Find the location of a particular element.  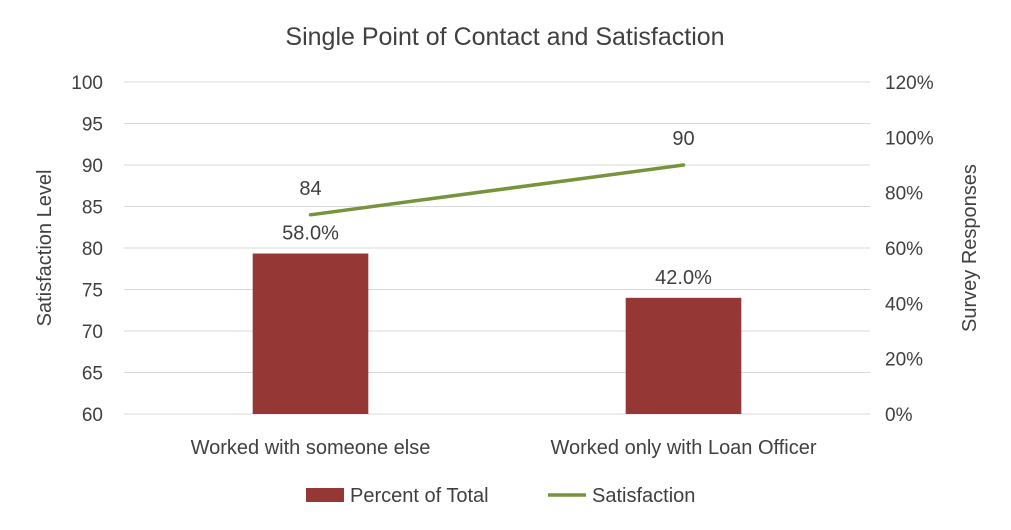

y-axis-title-right: Survey Responses is located at coordinates (970, 248).